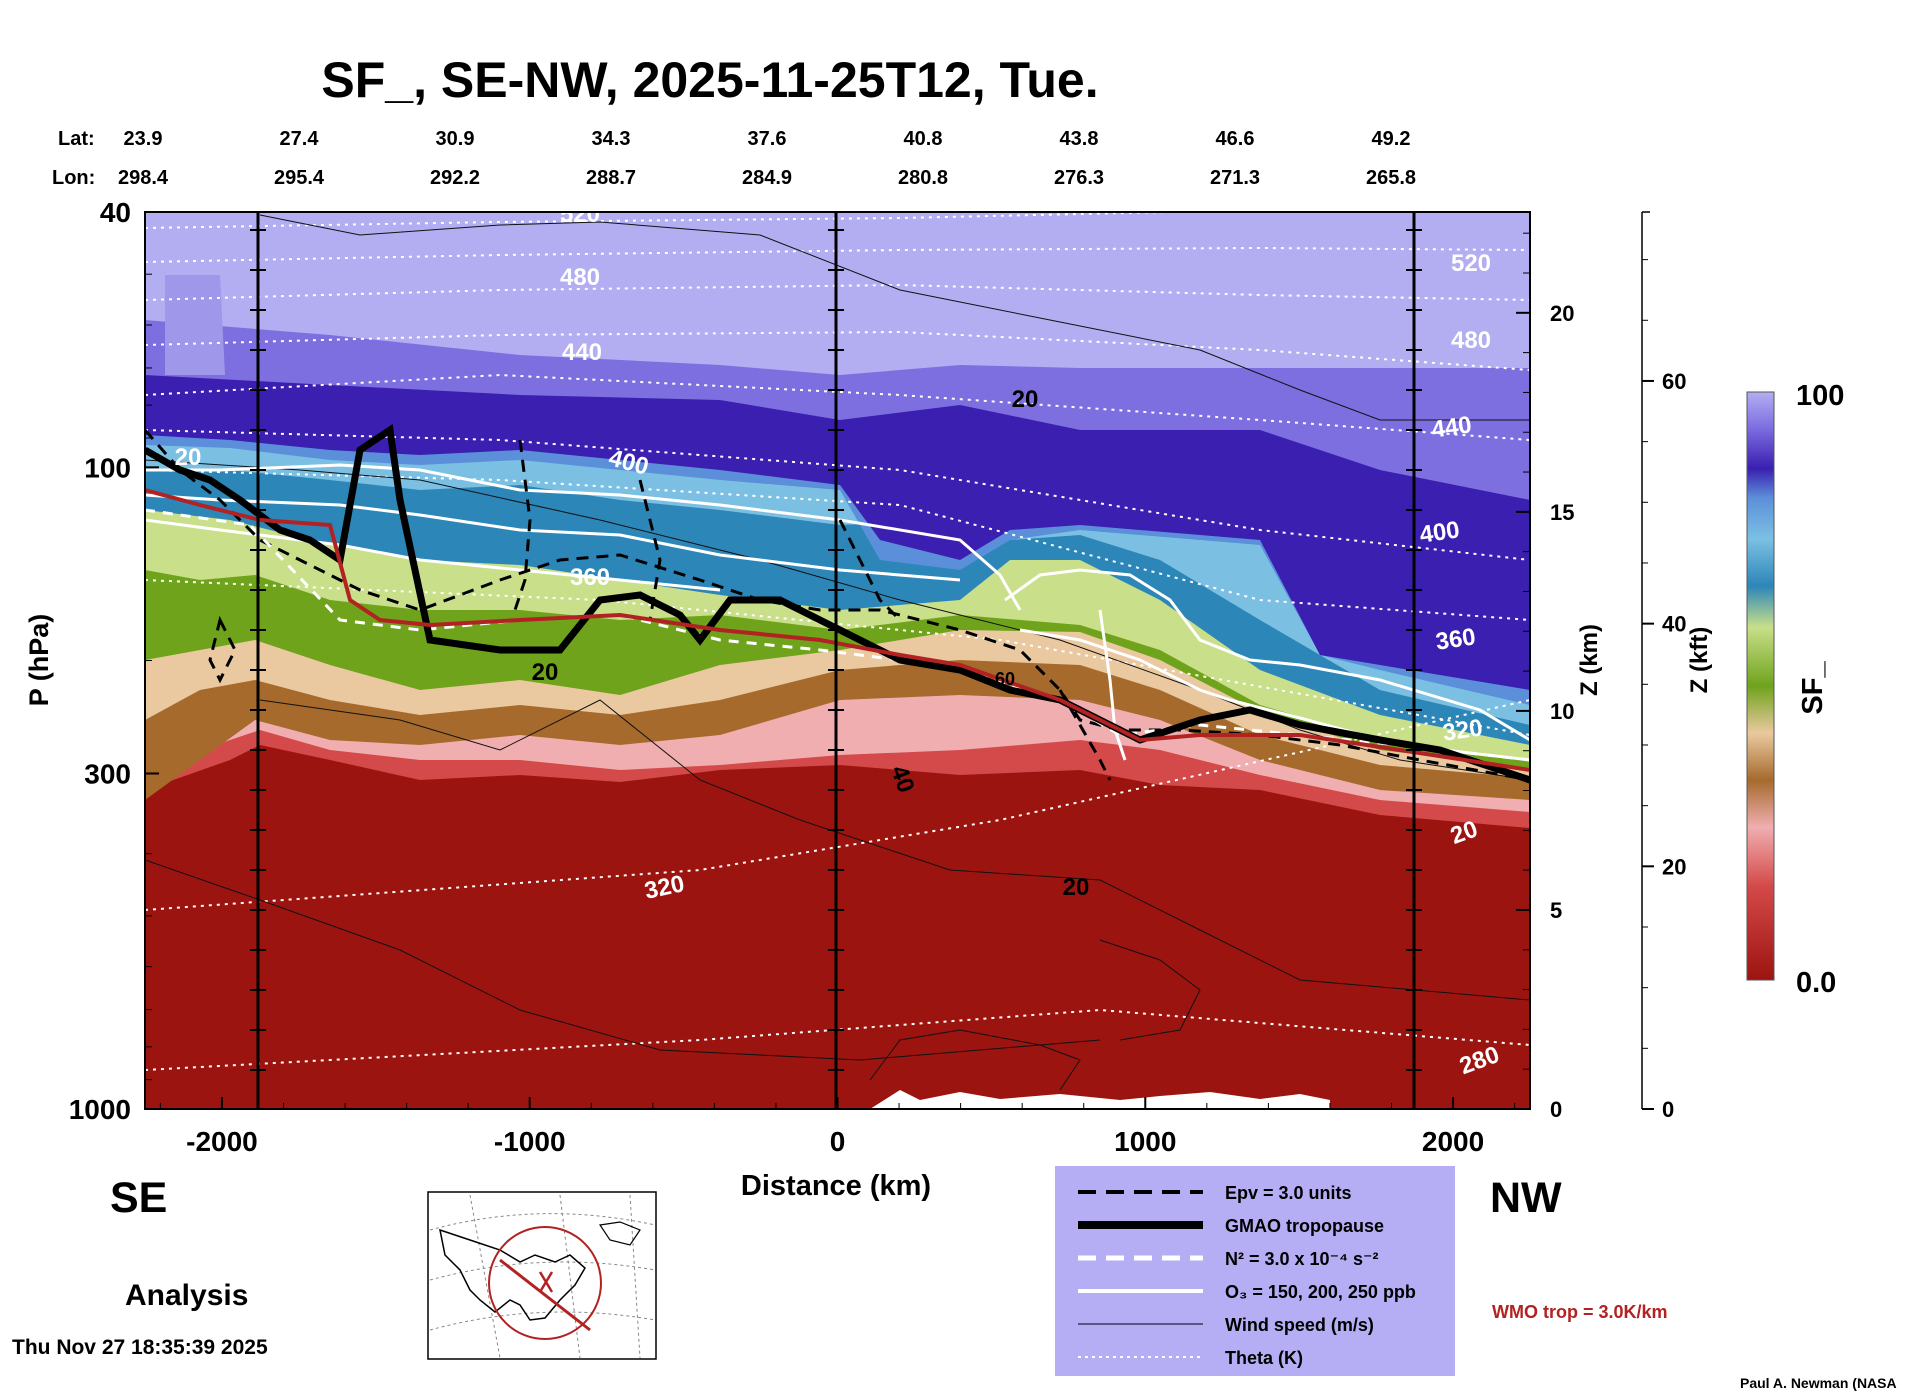  I want to click on credit: Paul A. Newman (NASA, so click(1818, 1383).